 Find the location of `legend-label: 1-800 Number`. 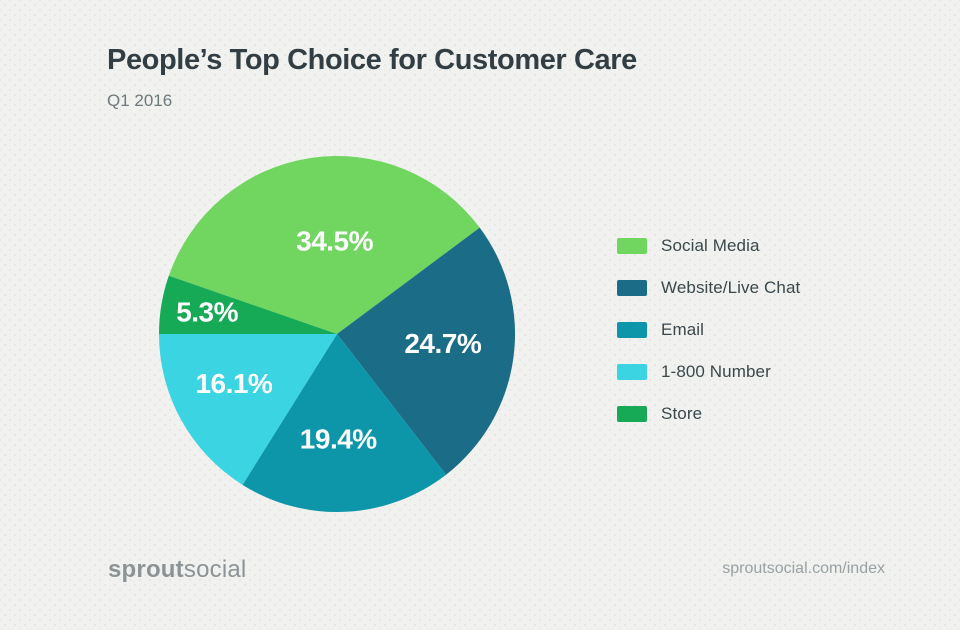

legend-label: 1-800 Number is located at coordinates (716, 371).